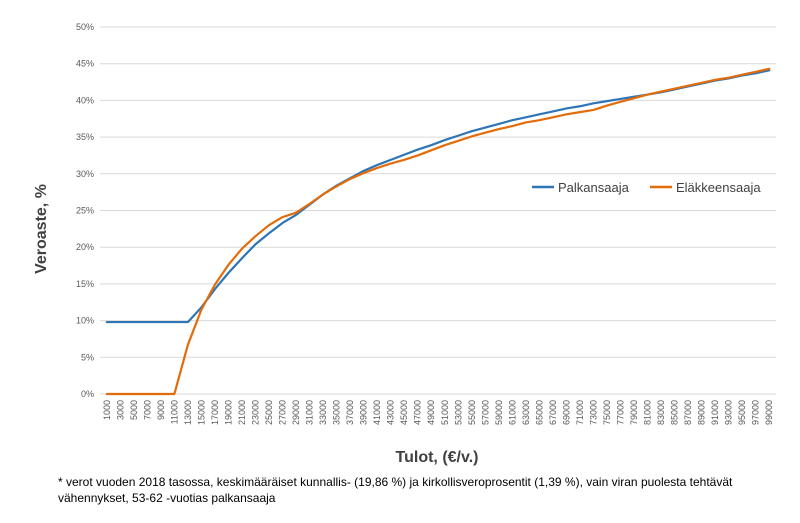  Describe the element at coordinates (337, 412) in the screenshot. I see `x-tick-label: 35000` at that location.